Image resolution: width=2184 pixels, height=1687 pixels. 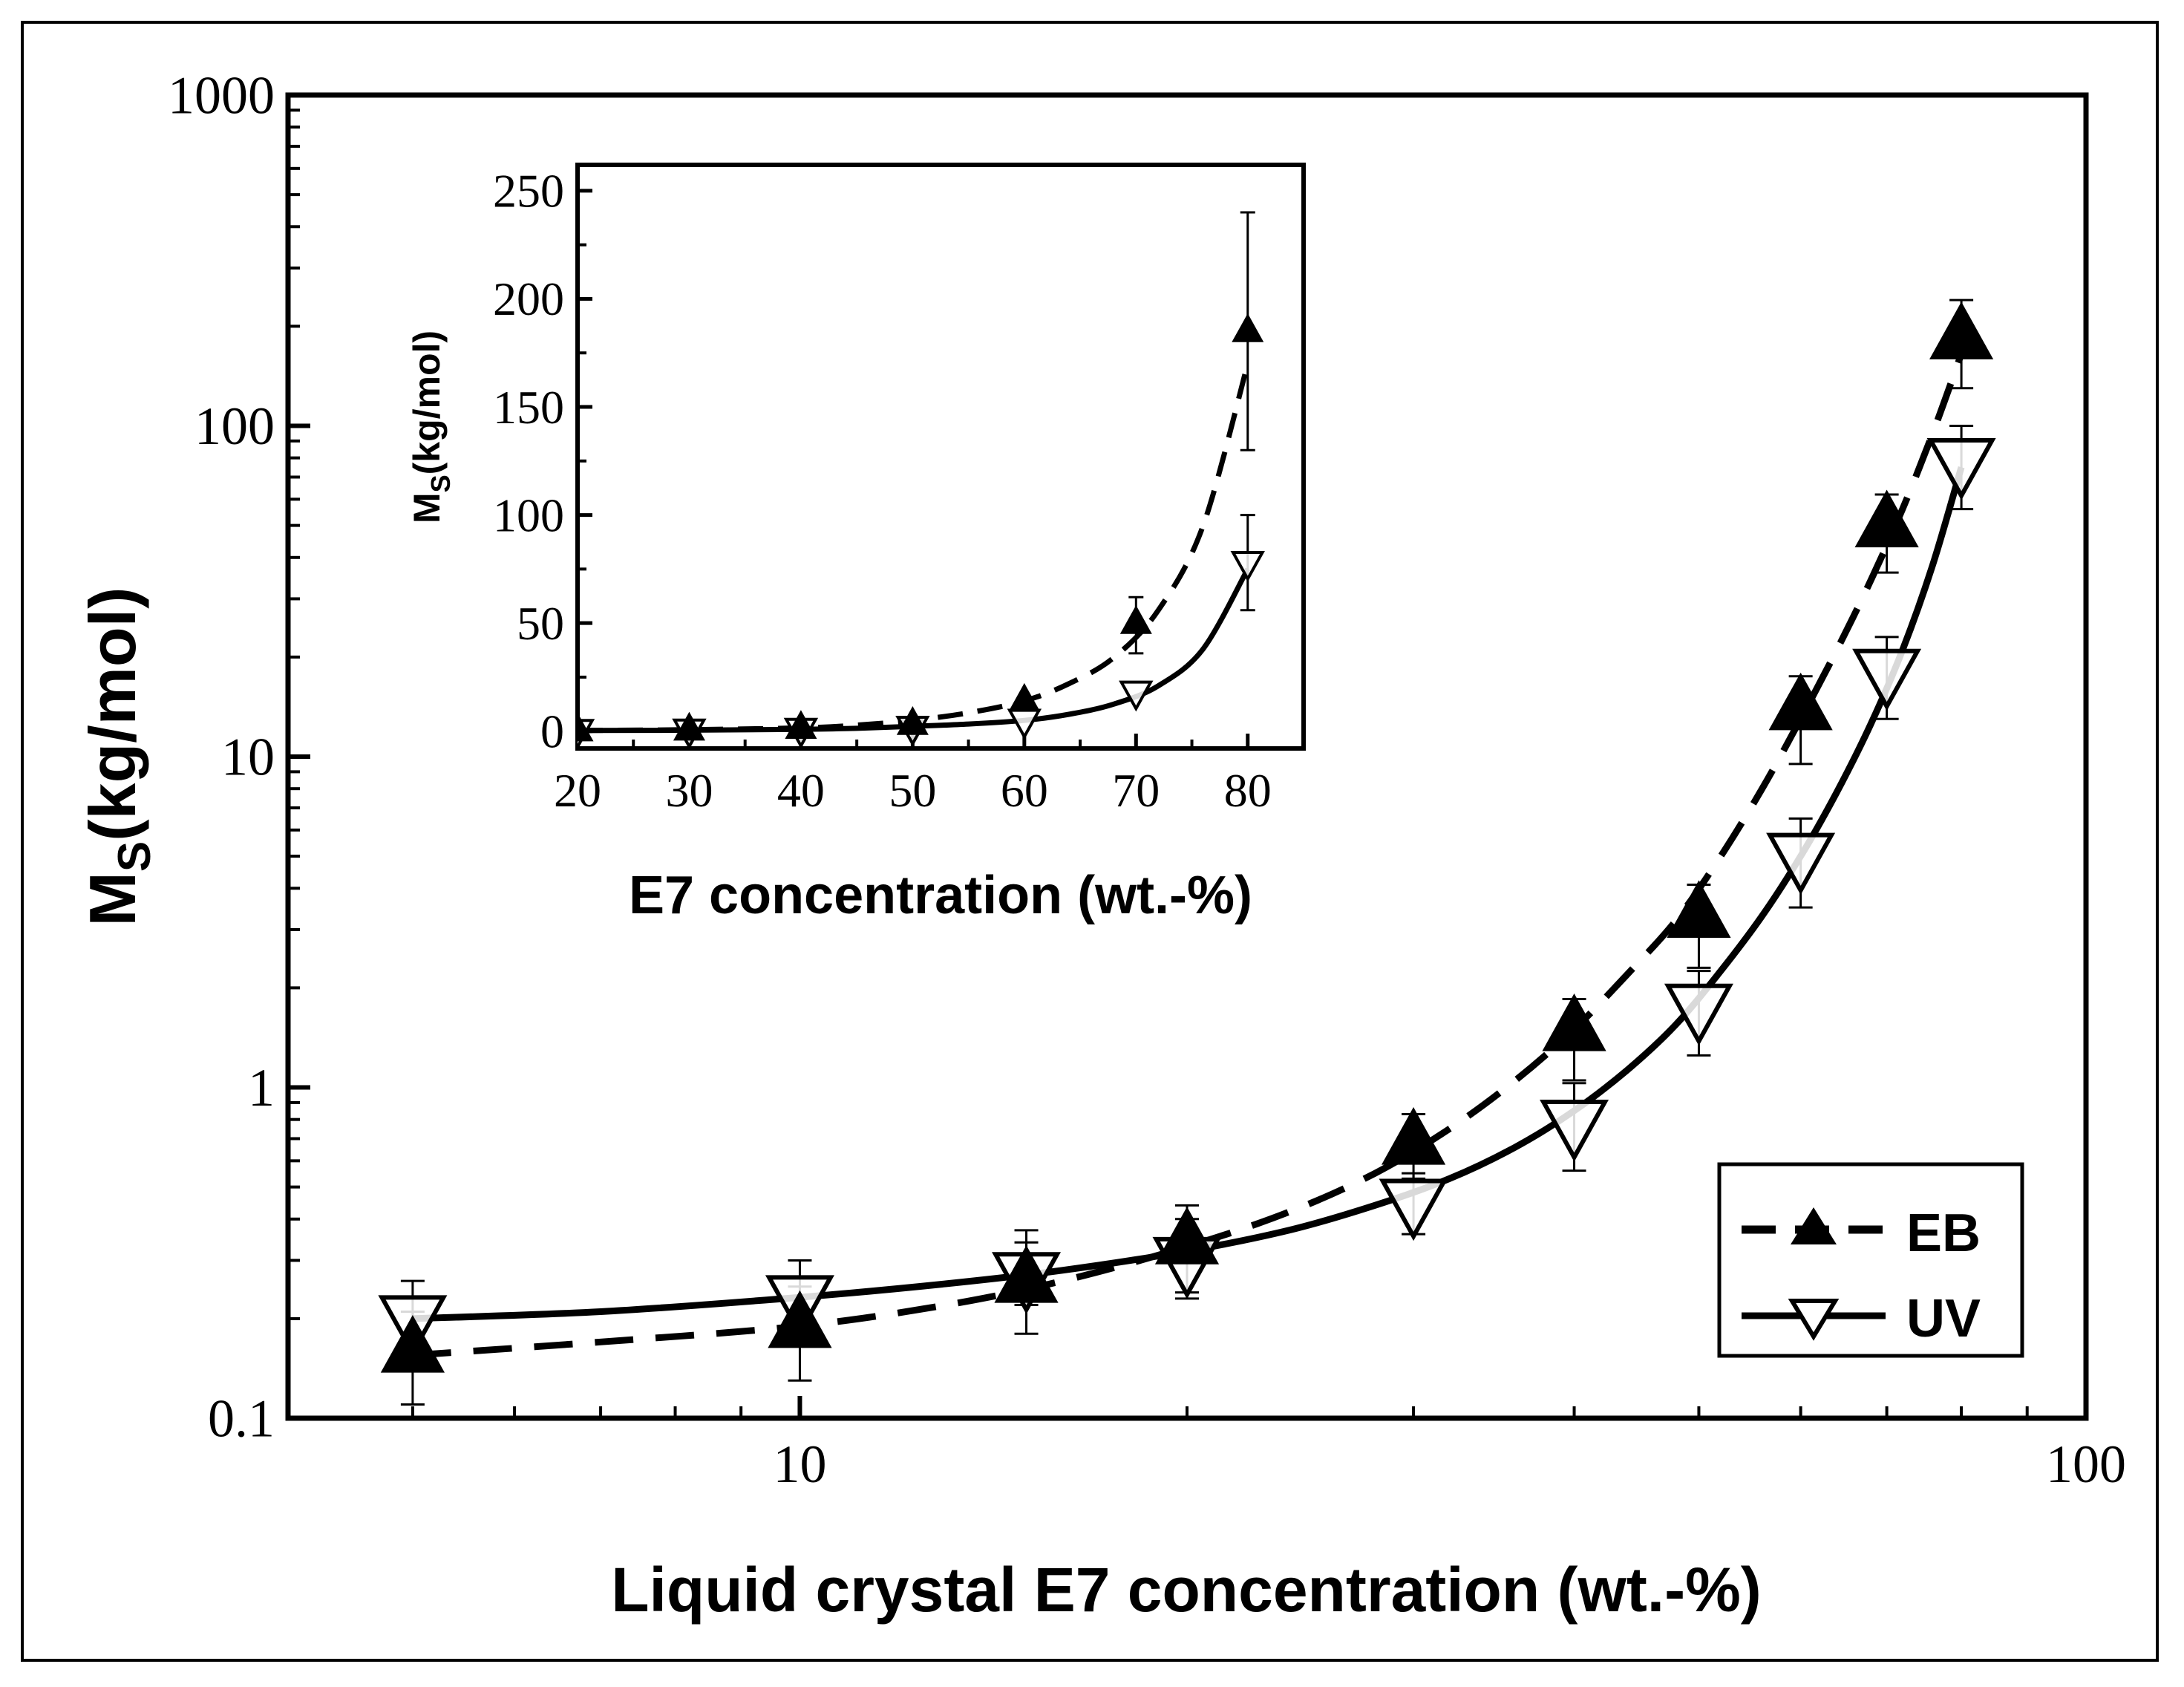 I want to click on main-y-tick-label: 1, so click(x=261, y=1088).